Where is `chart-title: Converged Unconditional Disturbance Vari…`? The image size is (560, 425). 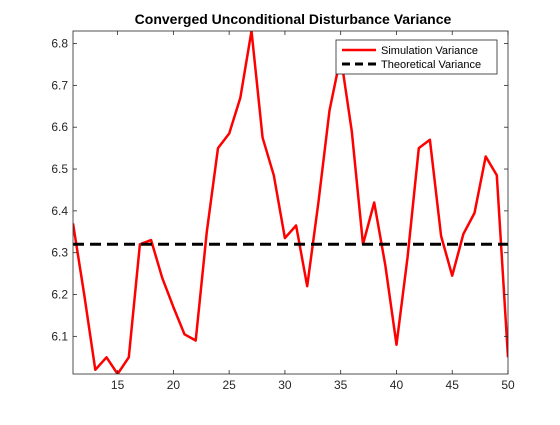 chart-title: Converged Unconditional Disturbance Vari… is located at coordinates (293, 19).